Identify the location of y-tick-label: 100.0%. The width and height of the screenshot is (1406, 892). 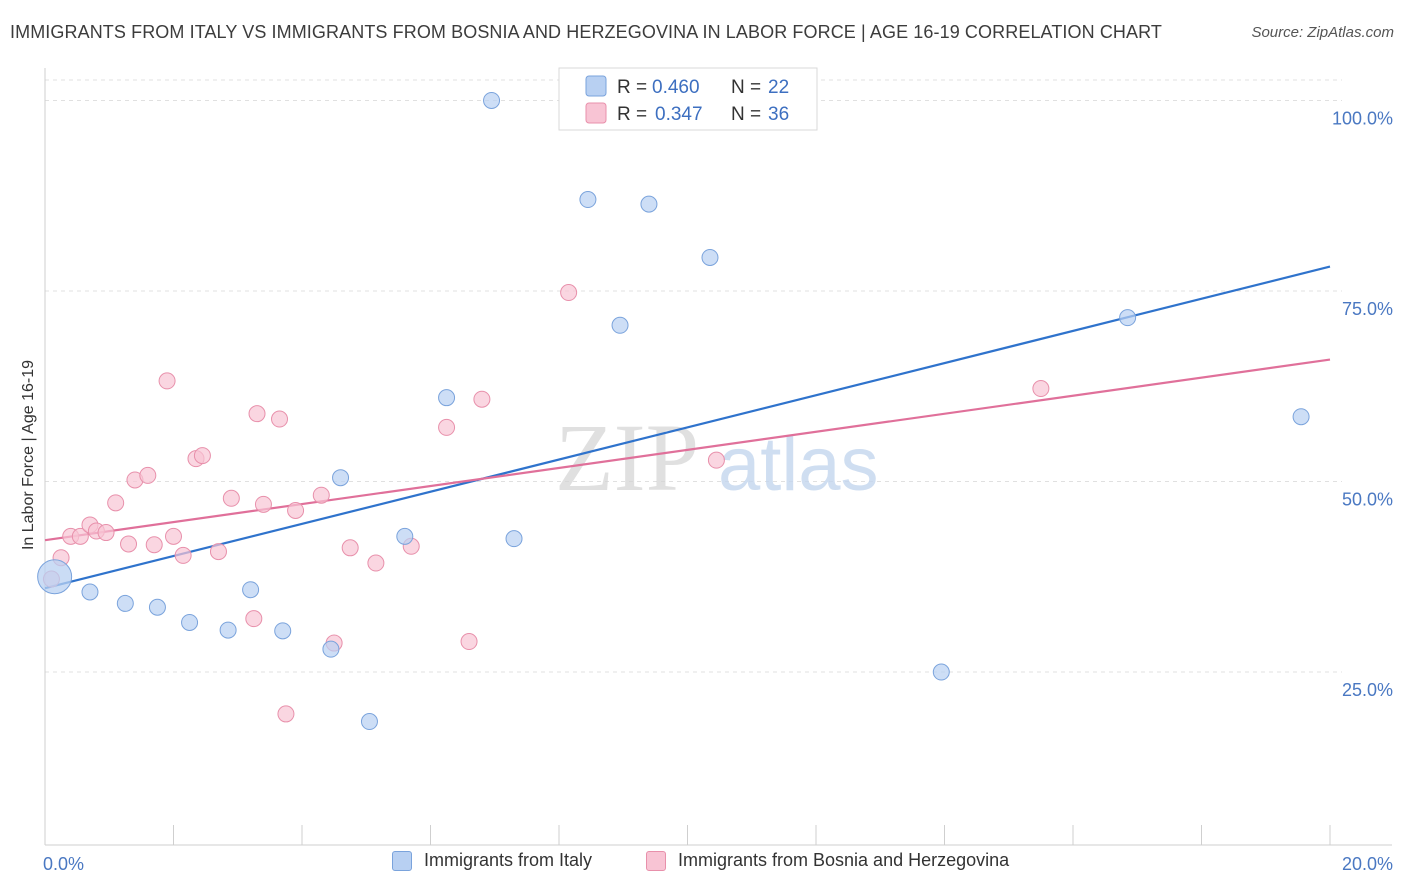
(1362, 118).